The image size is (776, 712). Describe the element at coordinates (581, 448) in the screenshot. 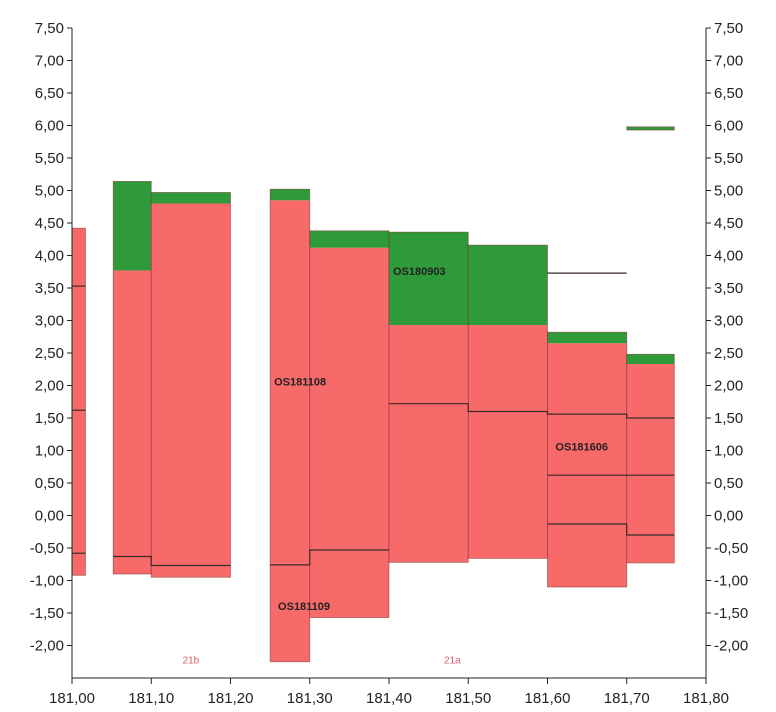

I see `segment-annotation-3: OS181606` at that location.